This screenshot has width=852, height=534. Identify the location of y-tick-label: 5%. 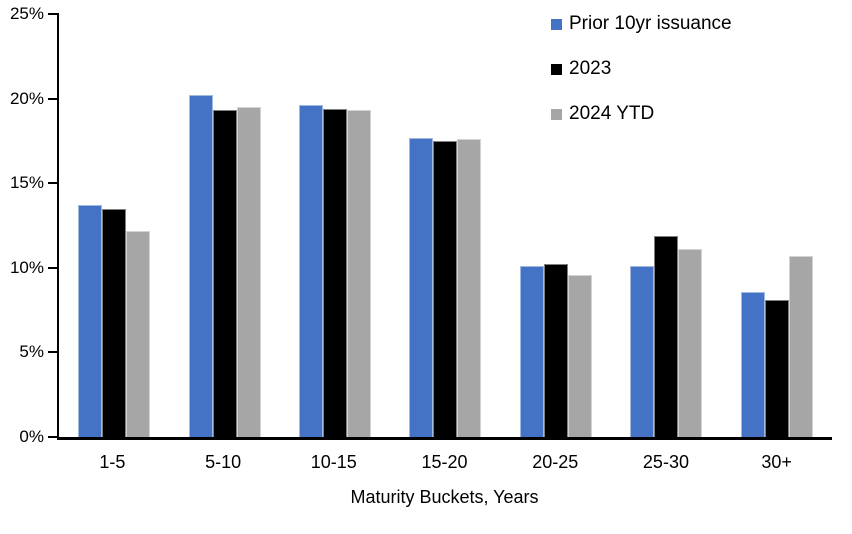
(31, 352).